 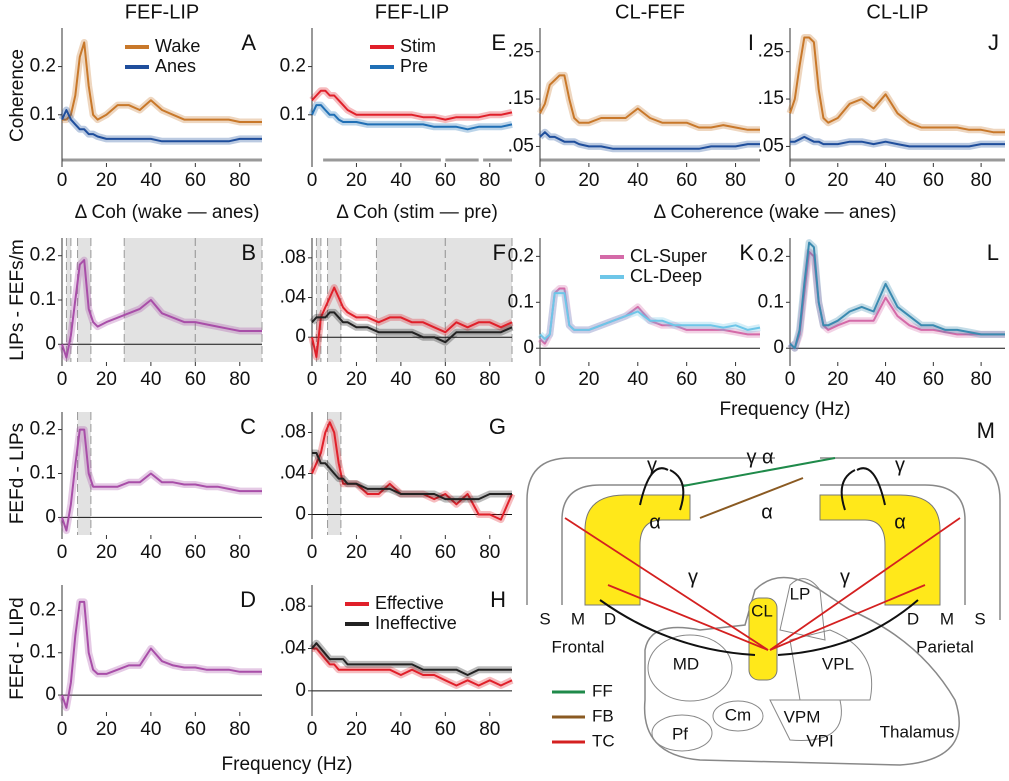 I want to click on pf, so click(x=682, y=733).